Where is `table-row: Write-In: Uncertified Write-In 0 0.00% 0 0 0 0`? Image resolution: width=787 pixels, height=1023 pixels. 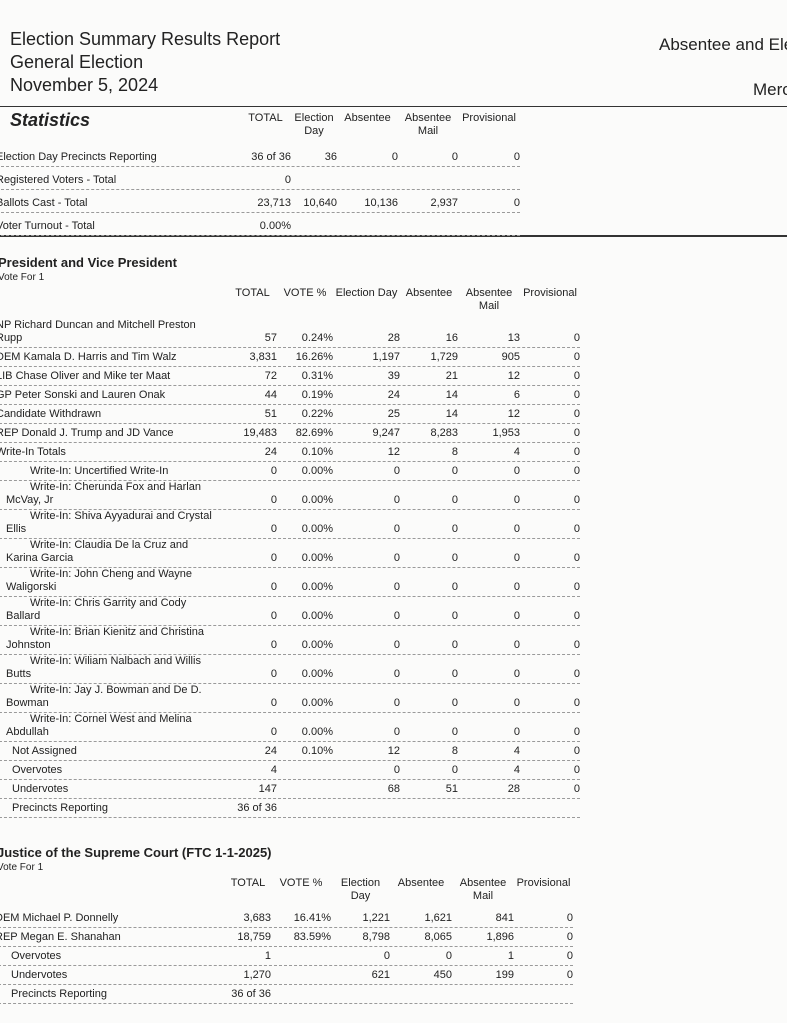 table-row: Write-In: Uncertified Write-In 0 0.00% 0 0 0 0 is located at coordinates (290, 471).